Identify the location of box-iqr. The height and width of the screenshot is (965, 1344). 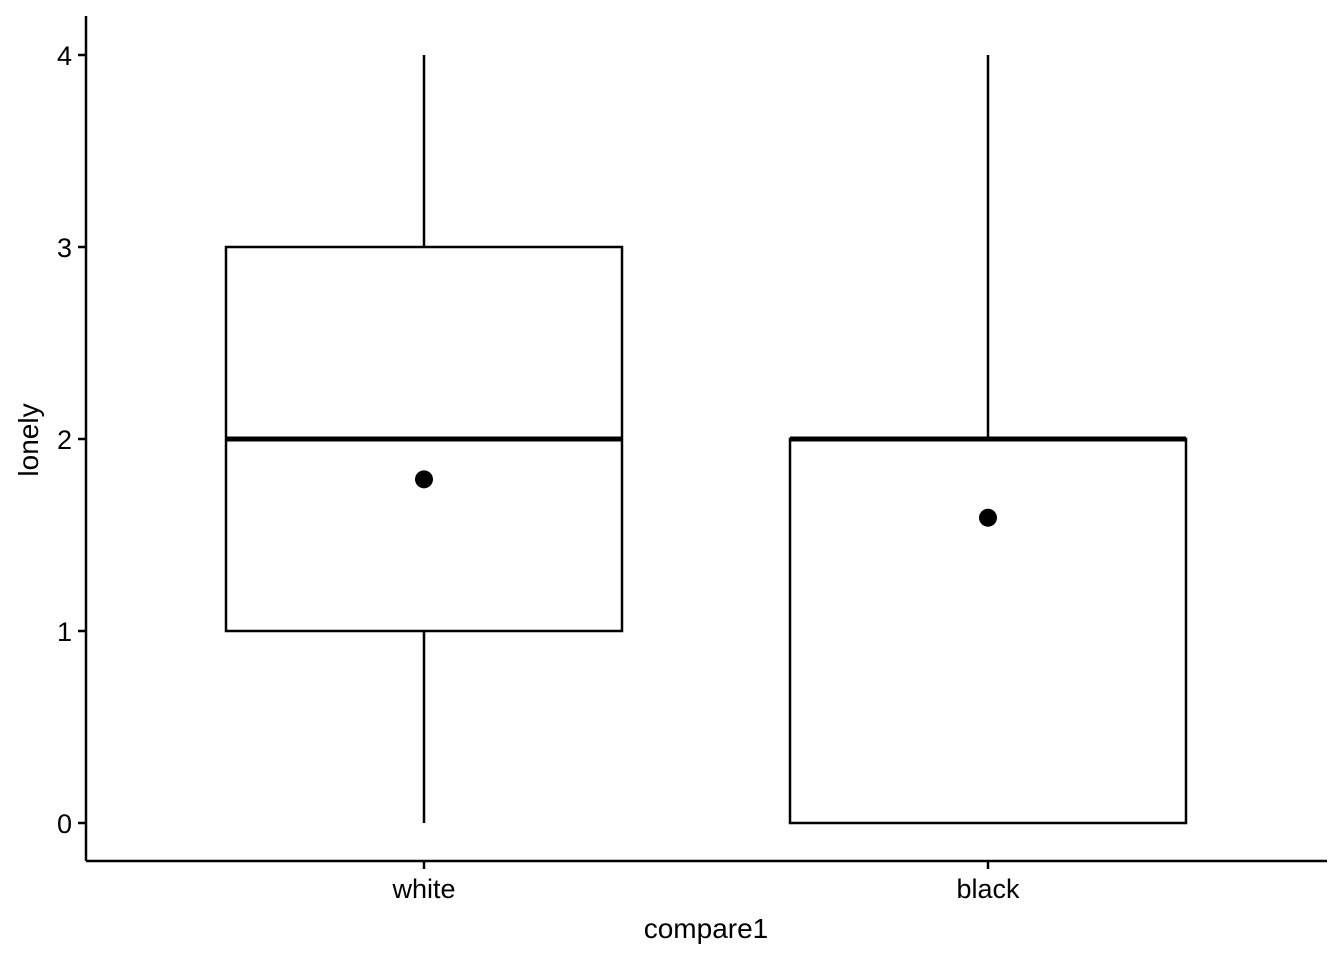
(988, 631).